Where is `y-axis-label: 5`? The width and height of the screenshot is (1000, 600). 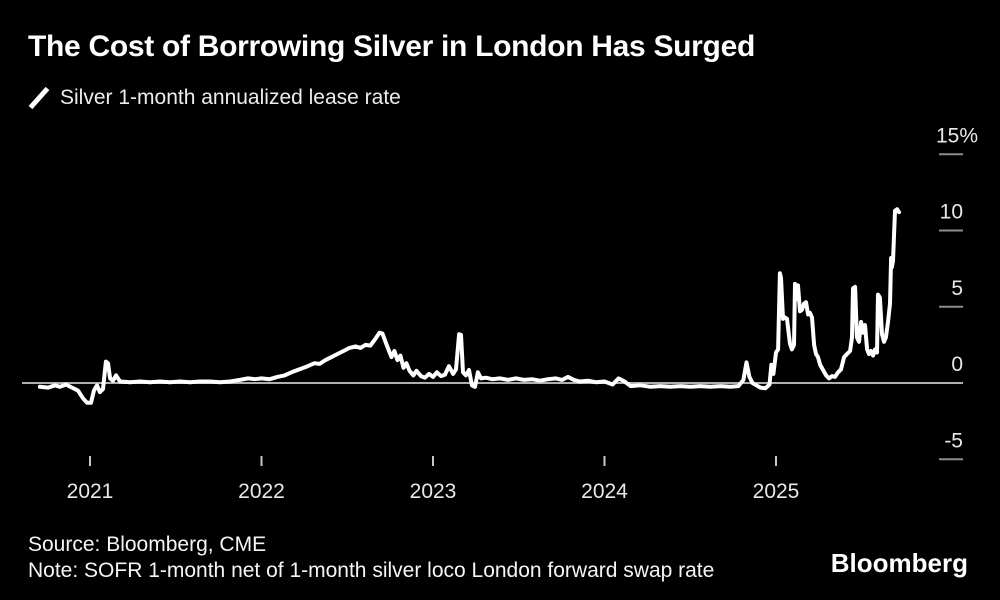 y-axis-label: 5 is located at coordinates (957, 288).